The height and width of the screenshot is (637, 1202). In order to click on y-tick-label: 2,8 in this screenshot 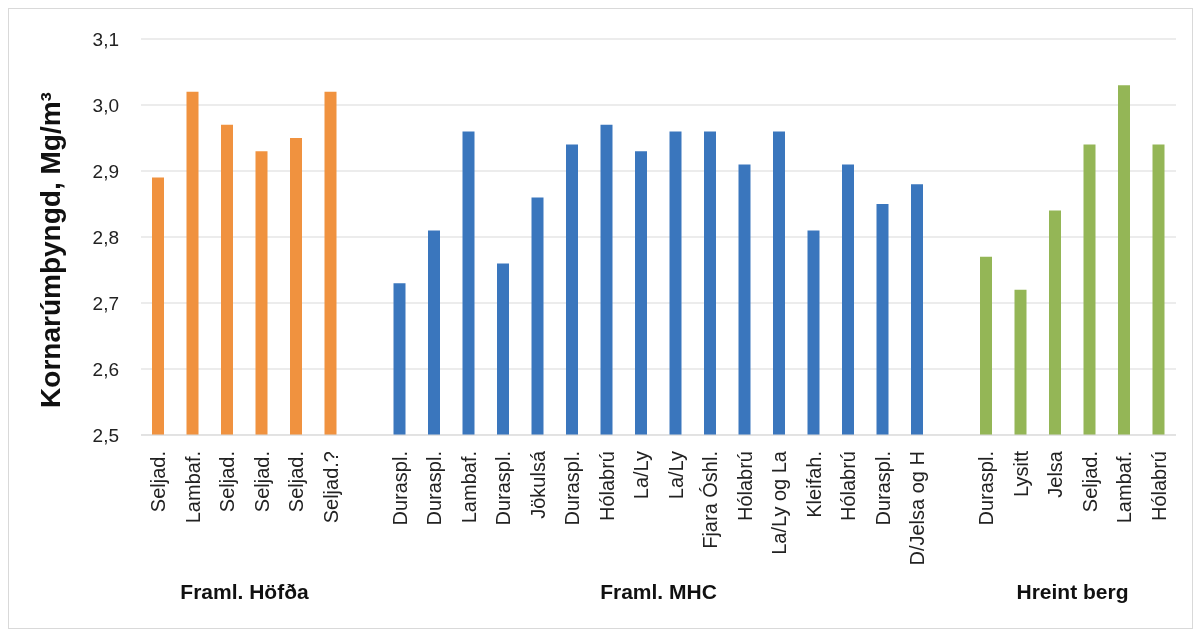, I will do `click(105, 237)`.